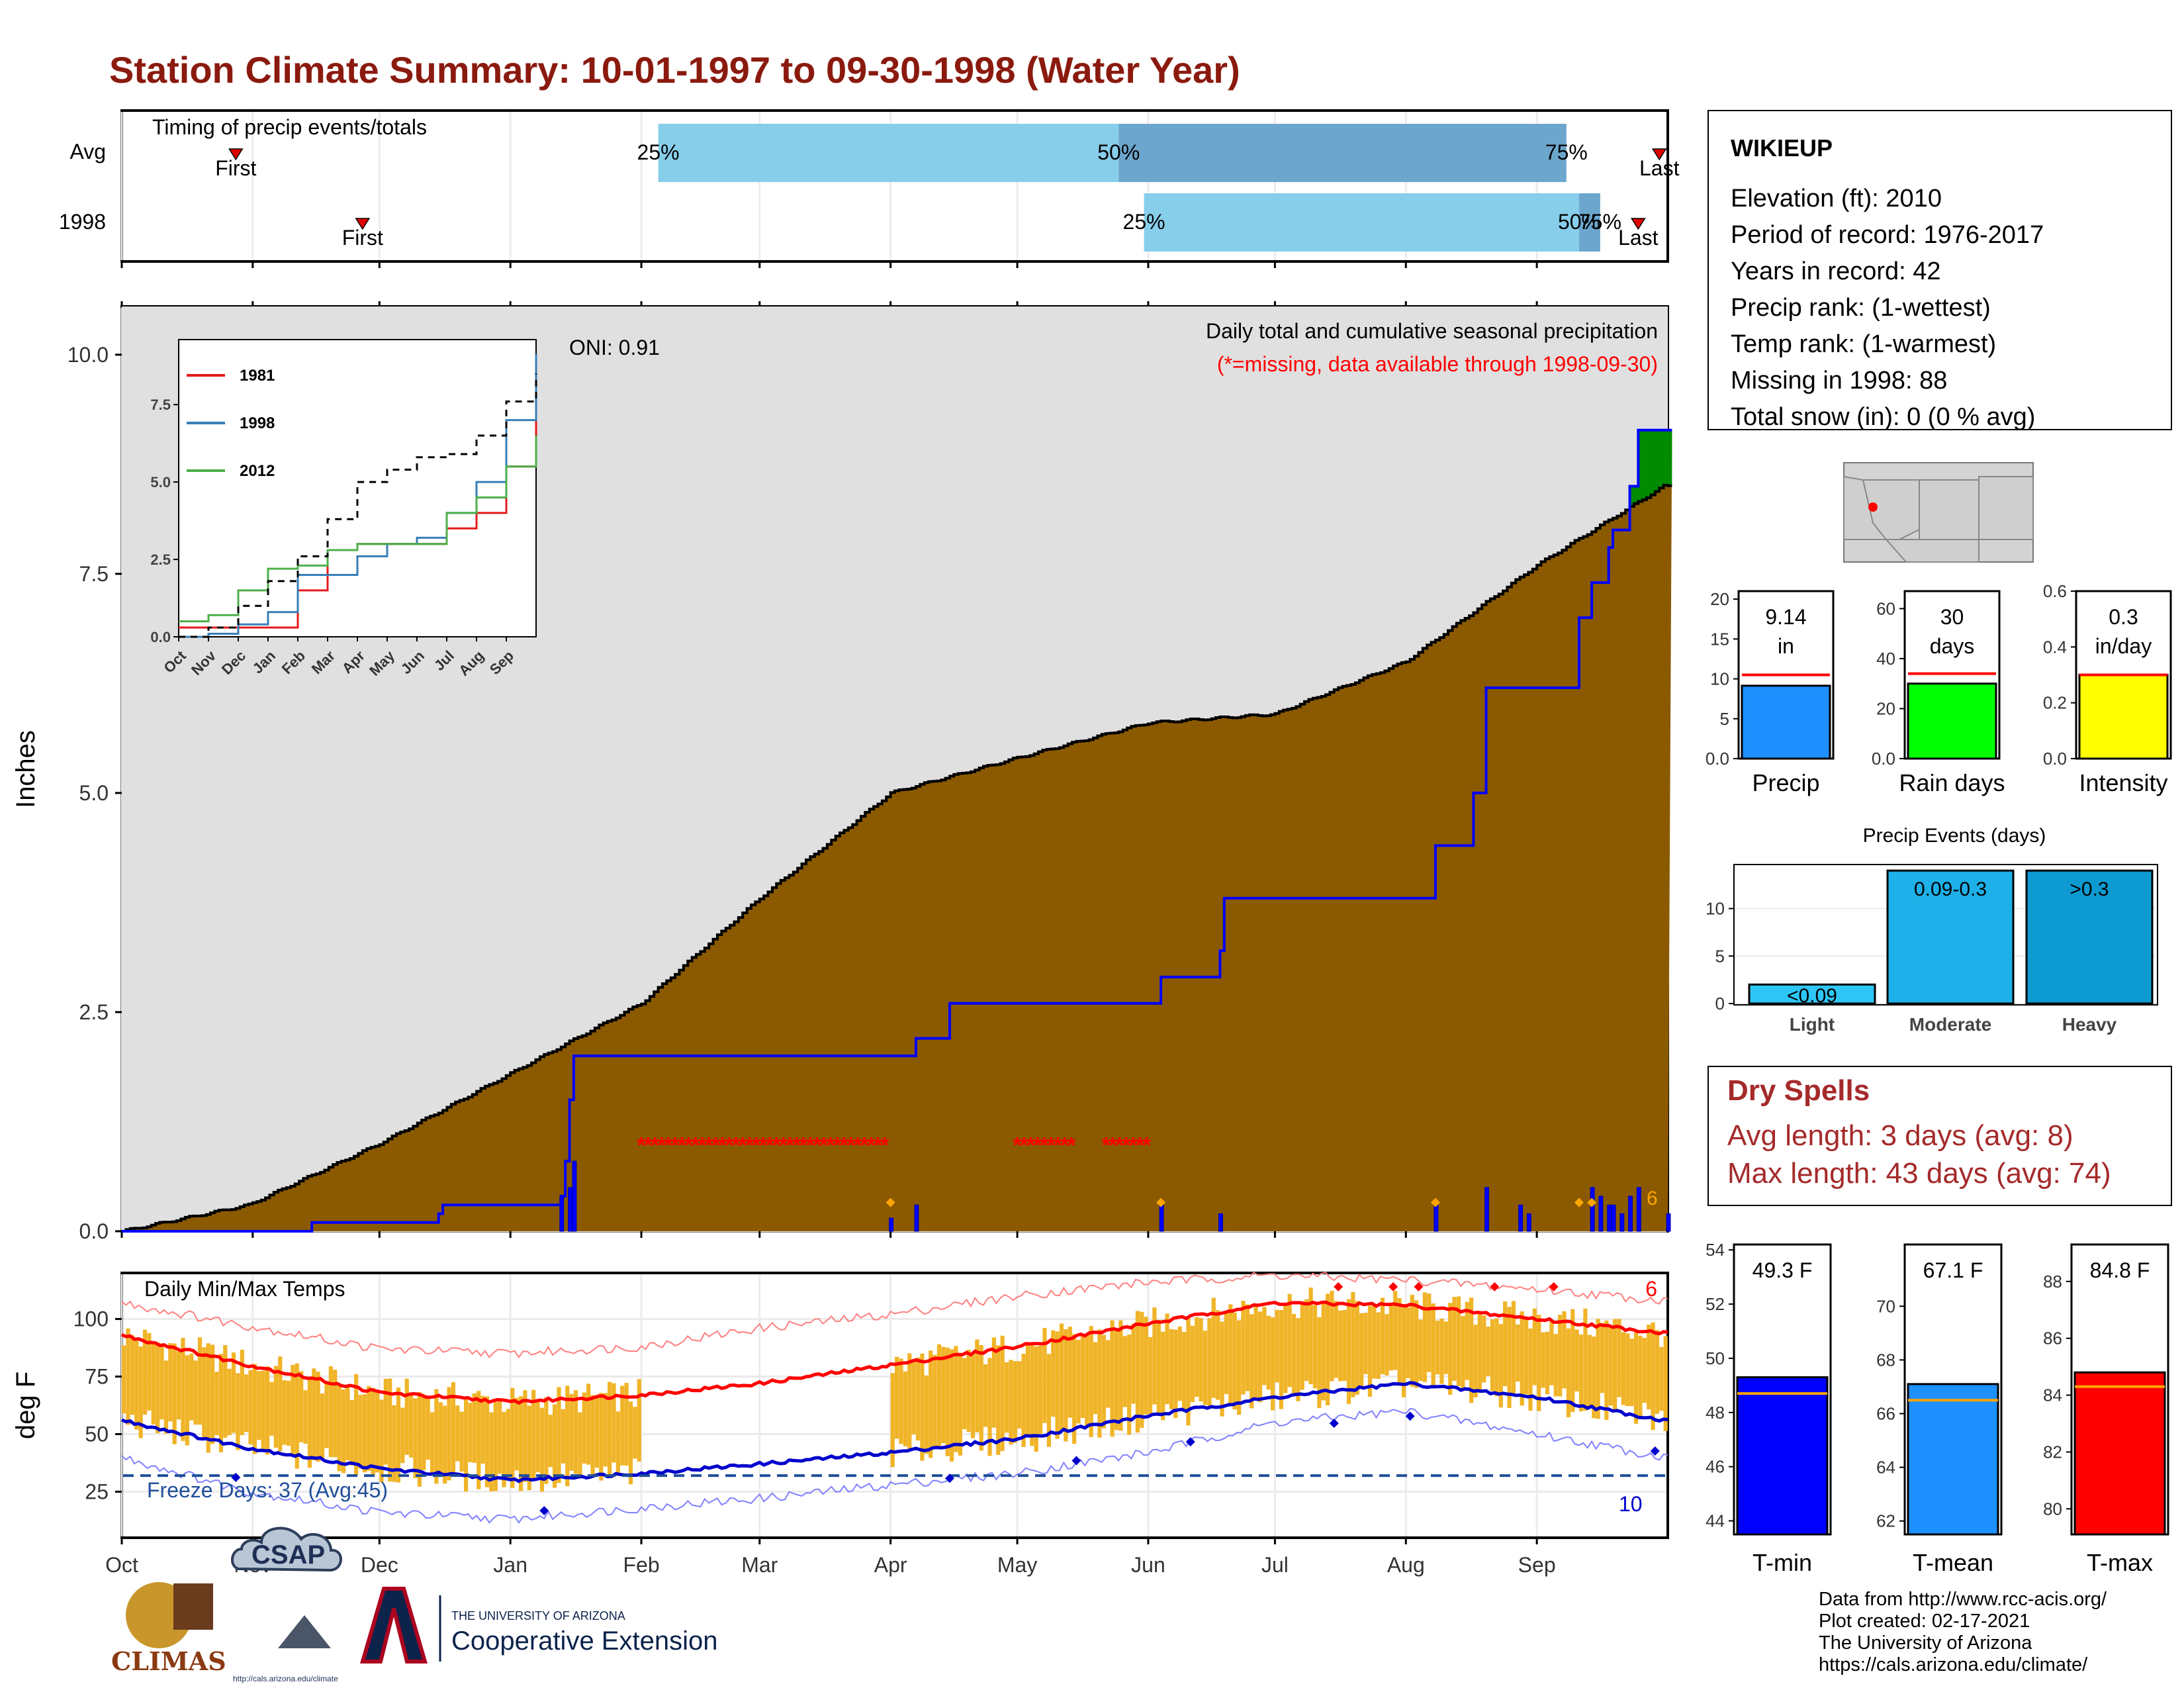 This screenshot has height=1688, width=2184. Describe the element at coordinates (894, 1465) in the screenshot. I see `record-low-line` at that location.